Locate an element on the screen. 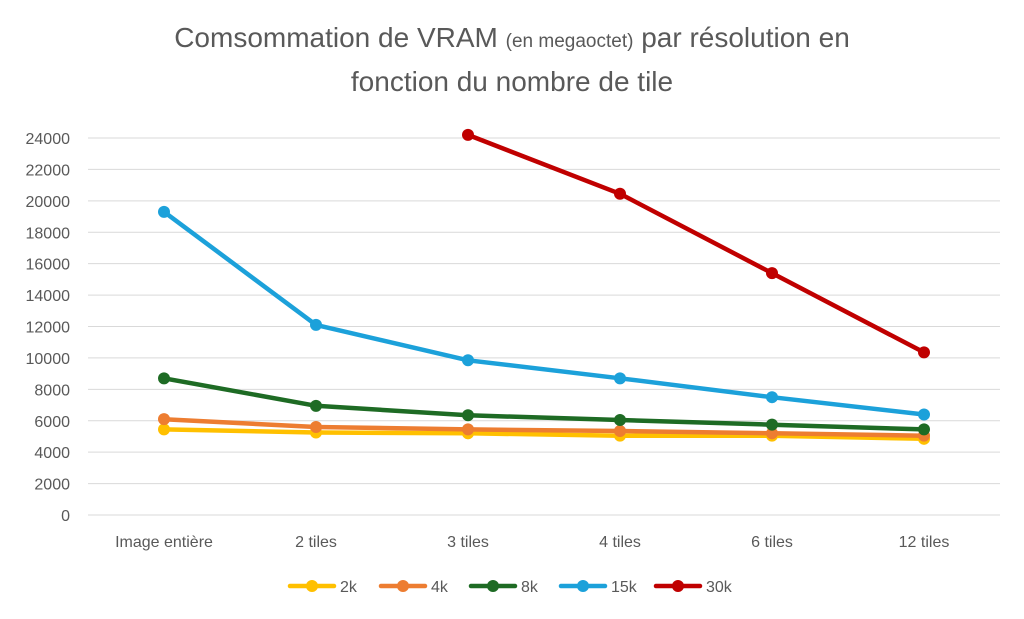 The image size is (1024, 619). data-point-2k is located at coordinates (164, 429).